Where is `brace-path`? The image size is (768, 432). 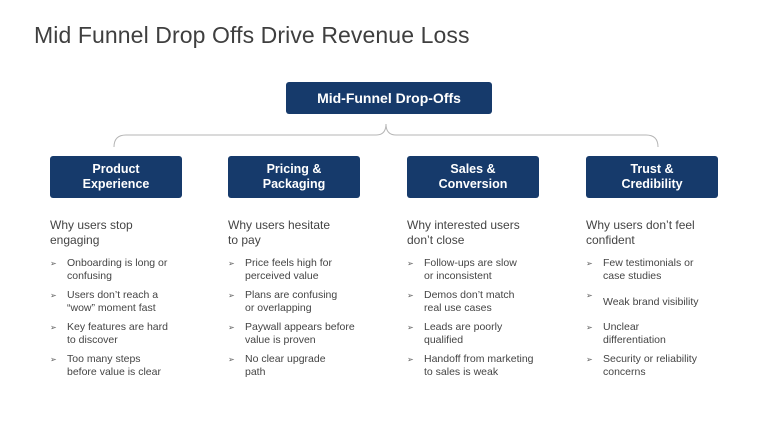 brace-path is located at coordinates (386, 135).